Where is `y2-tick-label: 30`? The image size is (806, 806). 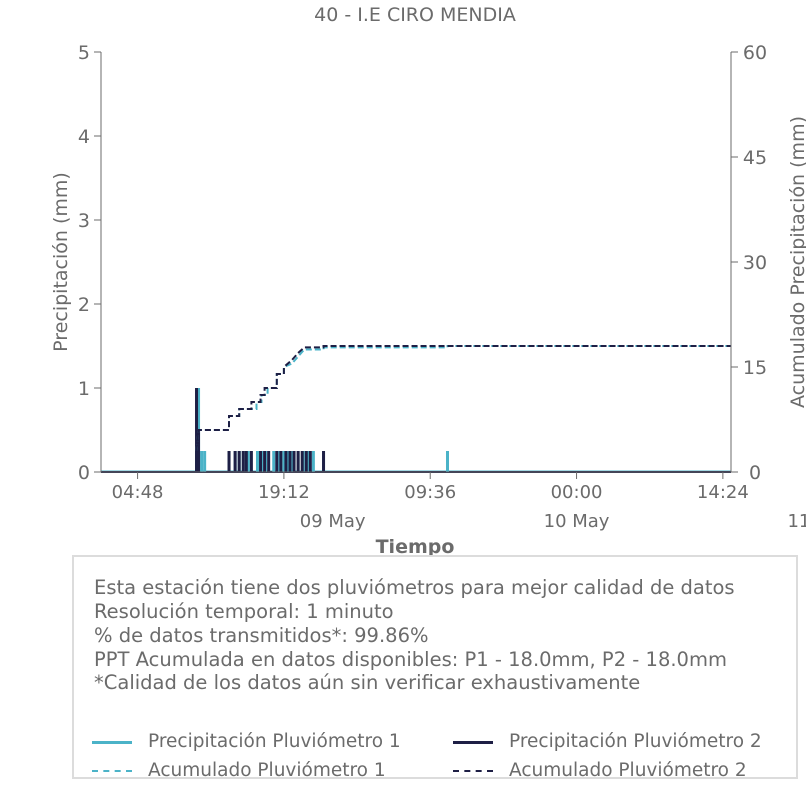
y2-tick-label: 30 is located at coordinates (755, 263).